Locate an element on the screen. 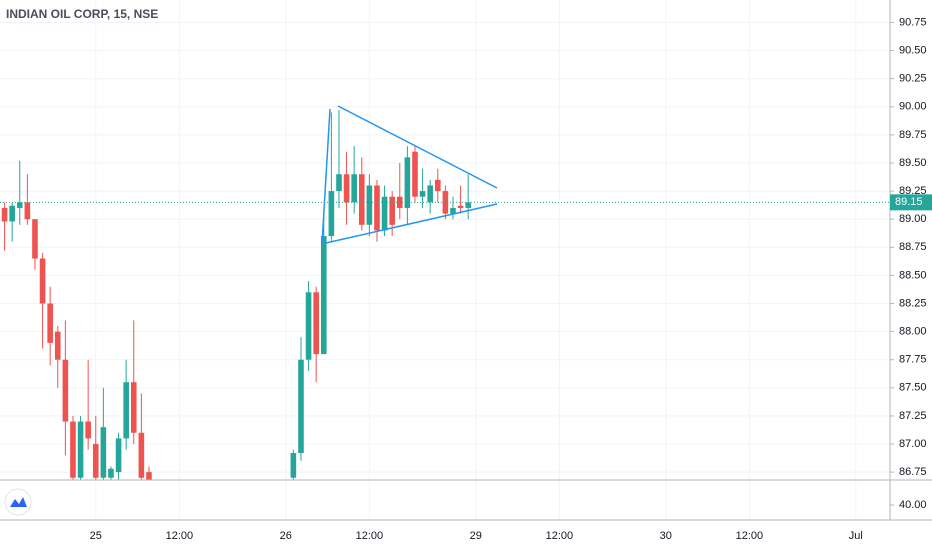  x-tick-label: Jul is located at coordinates (856, 536).